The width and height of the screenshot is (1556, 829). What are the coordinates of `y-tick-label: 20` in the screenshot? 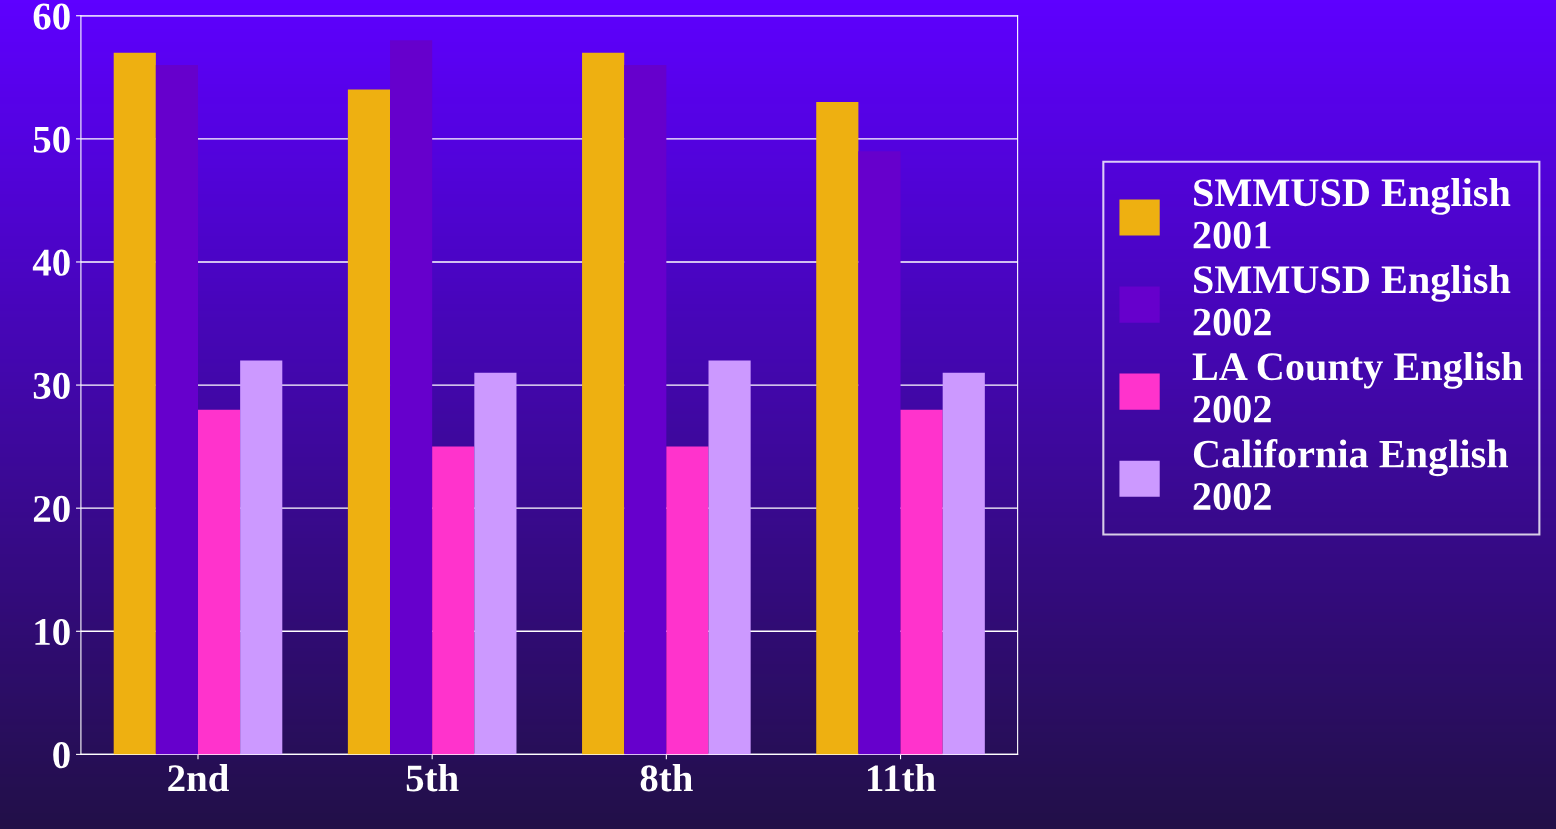 It's located at (51, 509).